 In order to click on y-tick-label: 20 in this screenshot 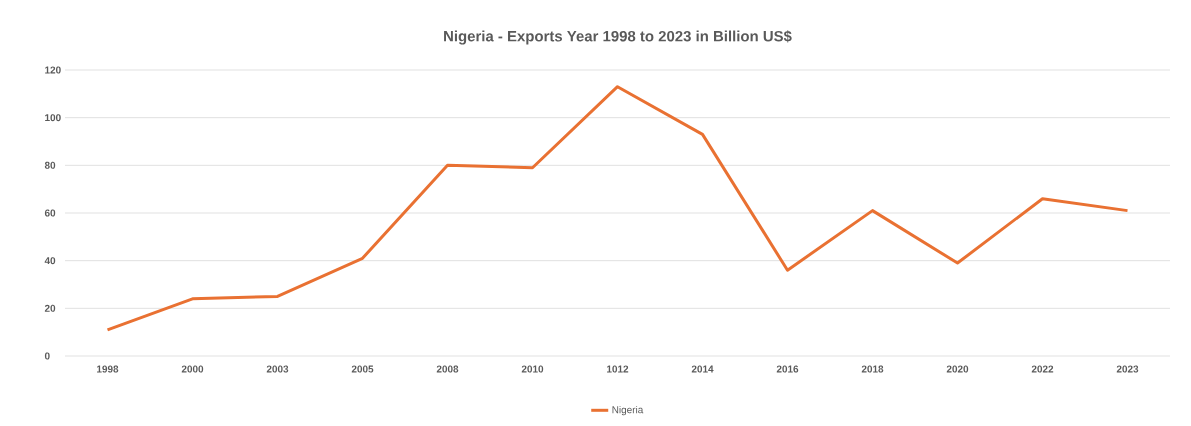, I will do `click(50, 308)`.